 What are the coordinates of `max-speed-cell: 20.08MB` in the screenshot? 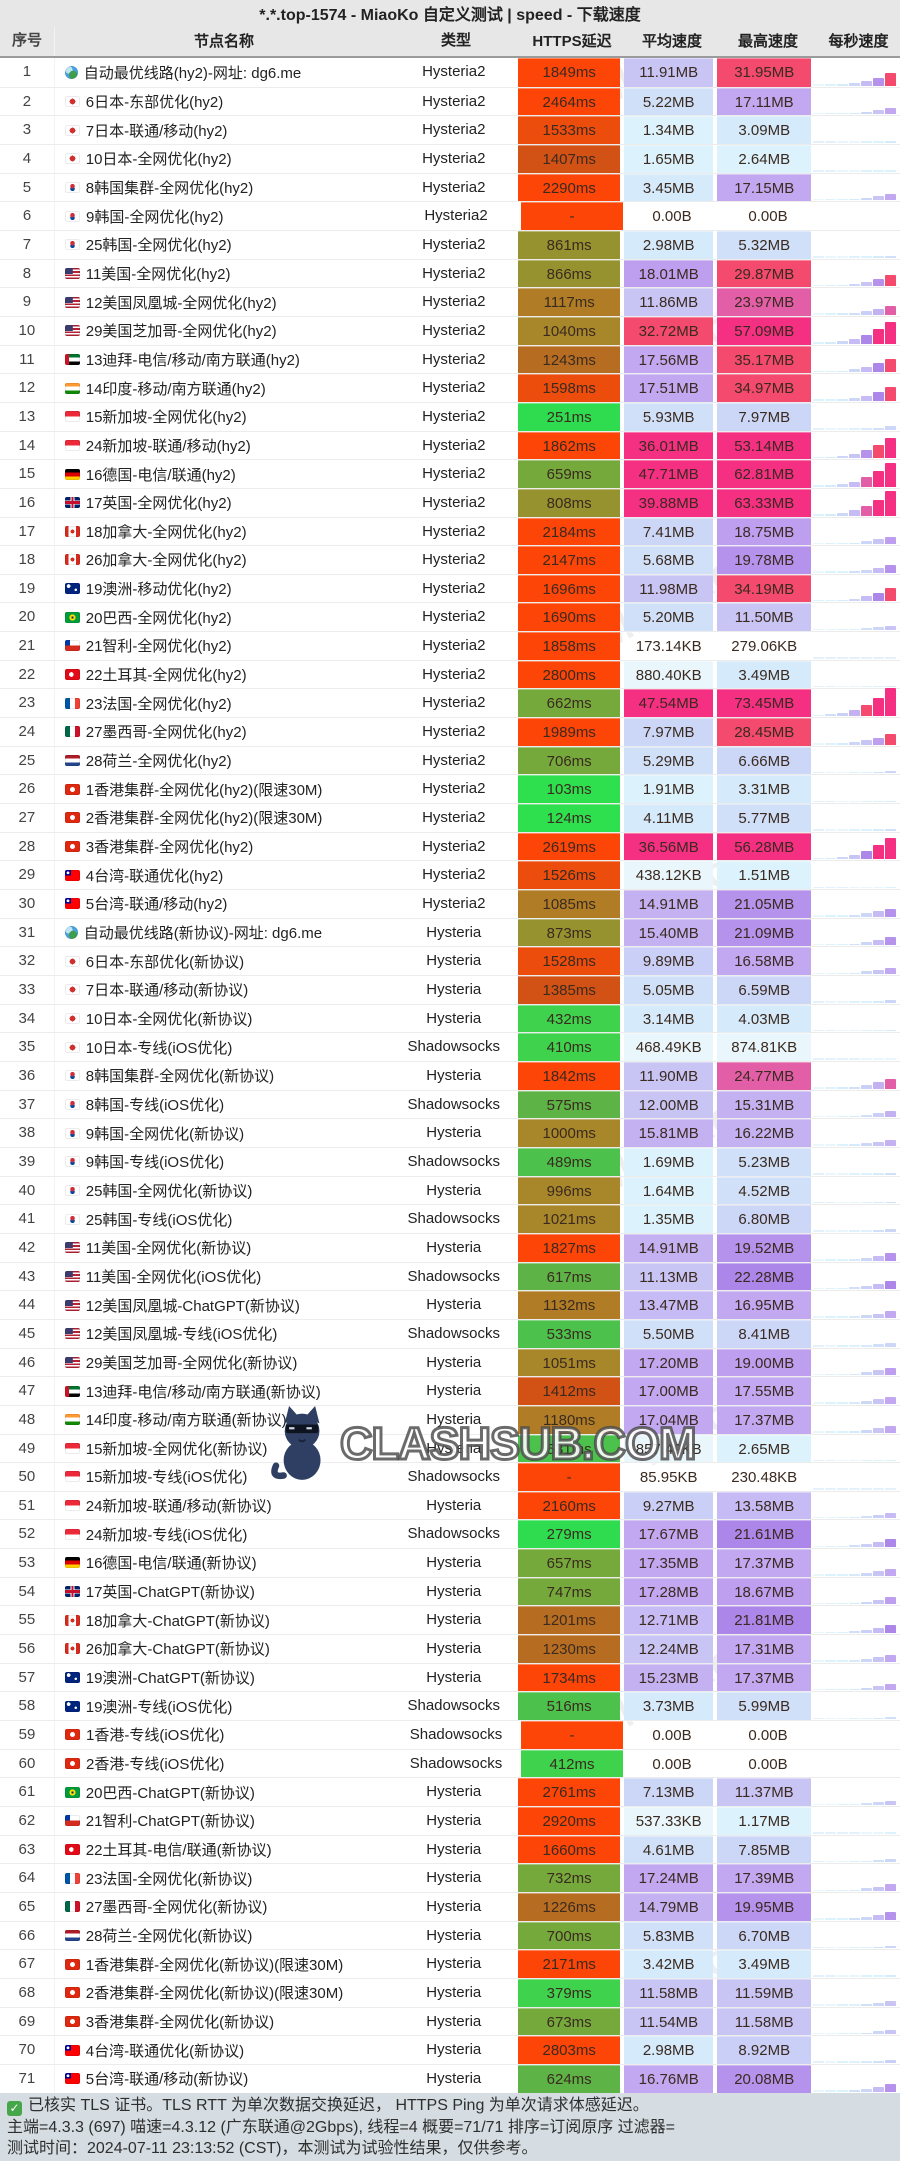 It's located at (764, 2078).